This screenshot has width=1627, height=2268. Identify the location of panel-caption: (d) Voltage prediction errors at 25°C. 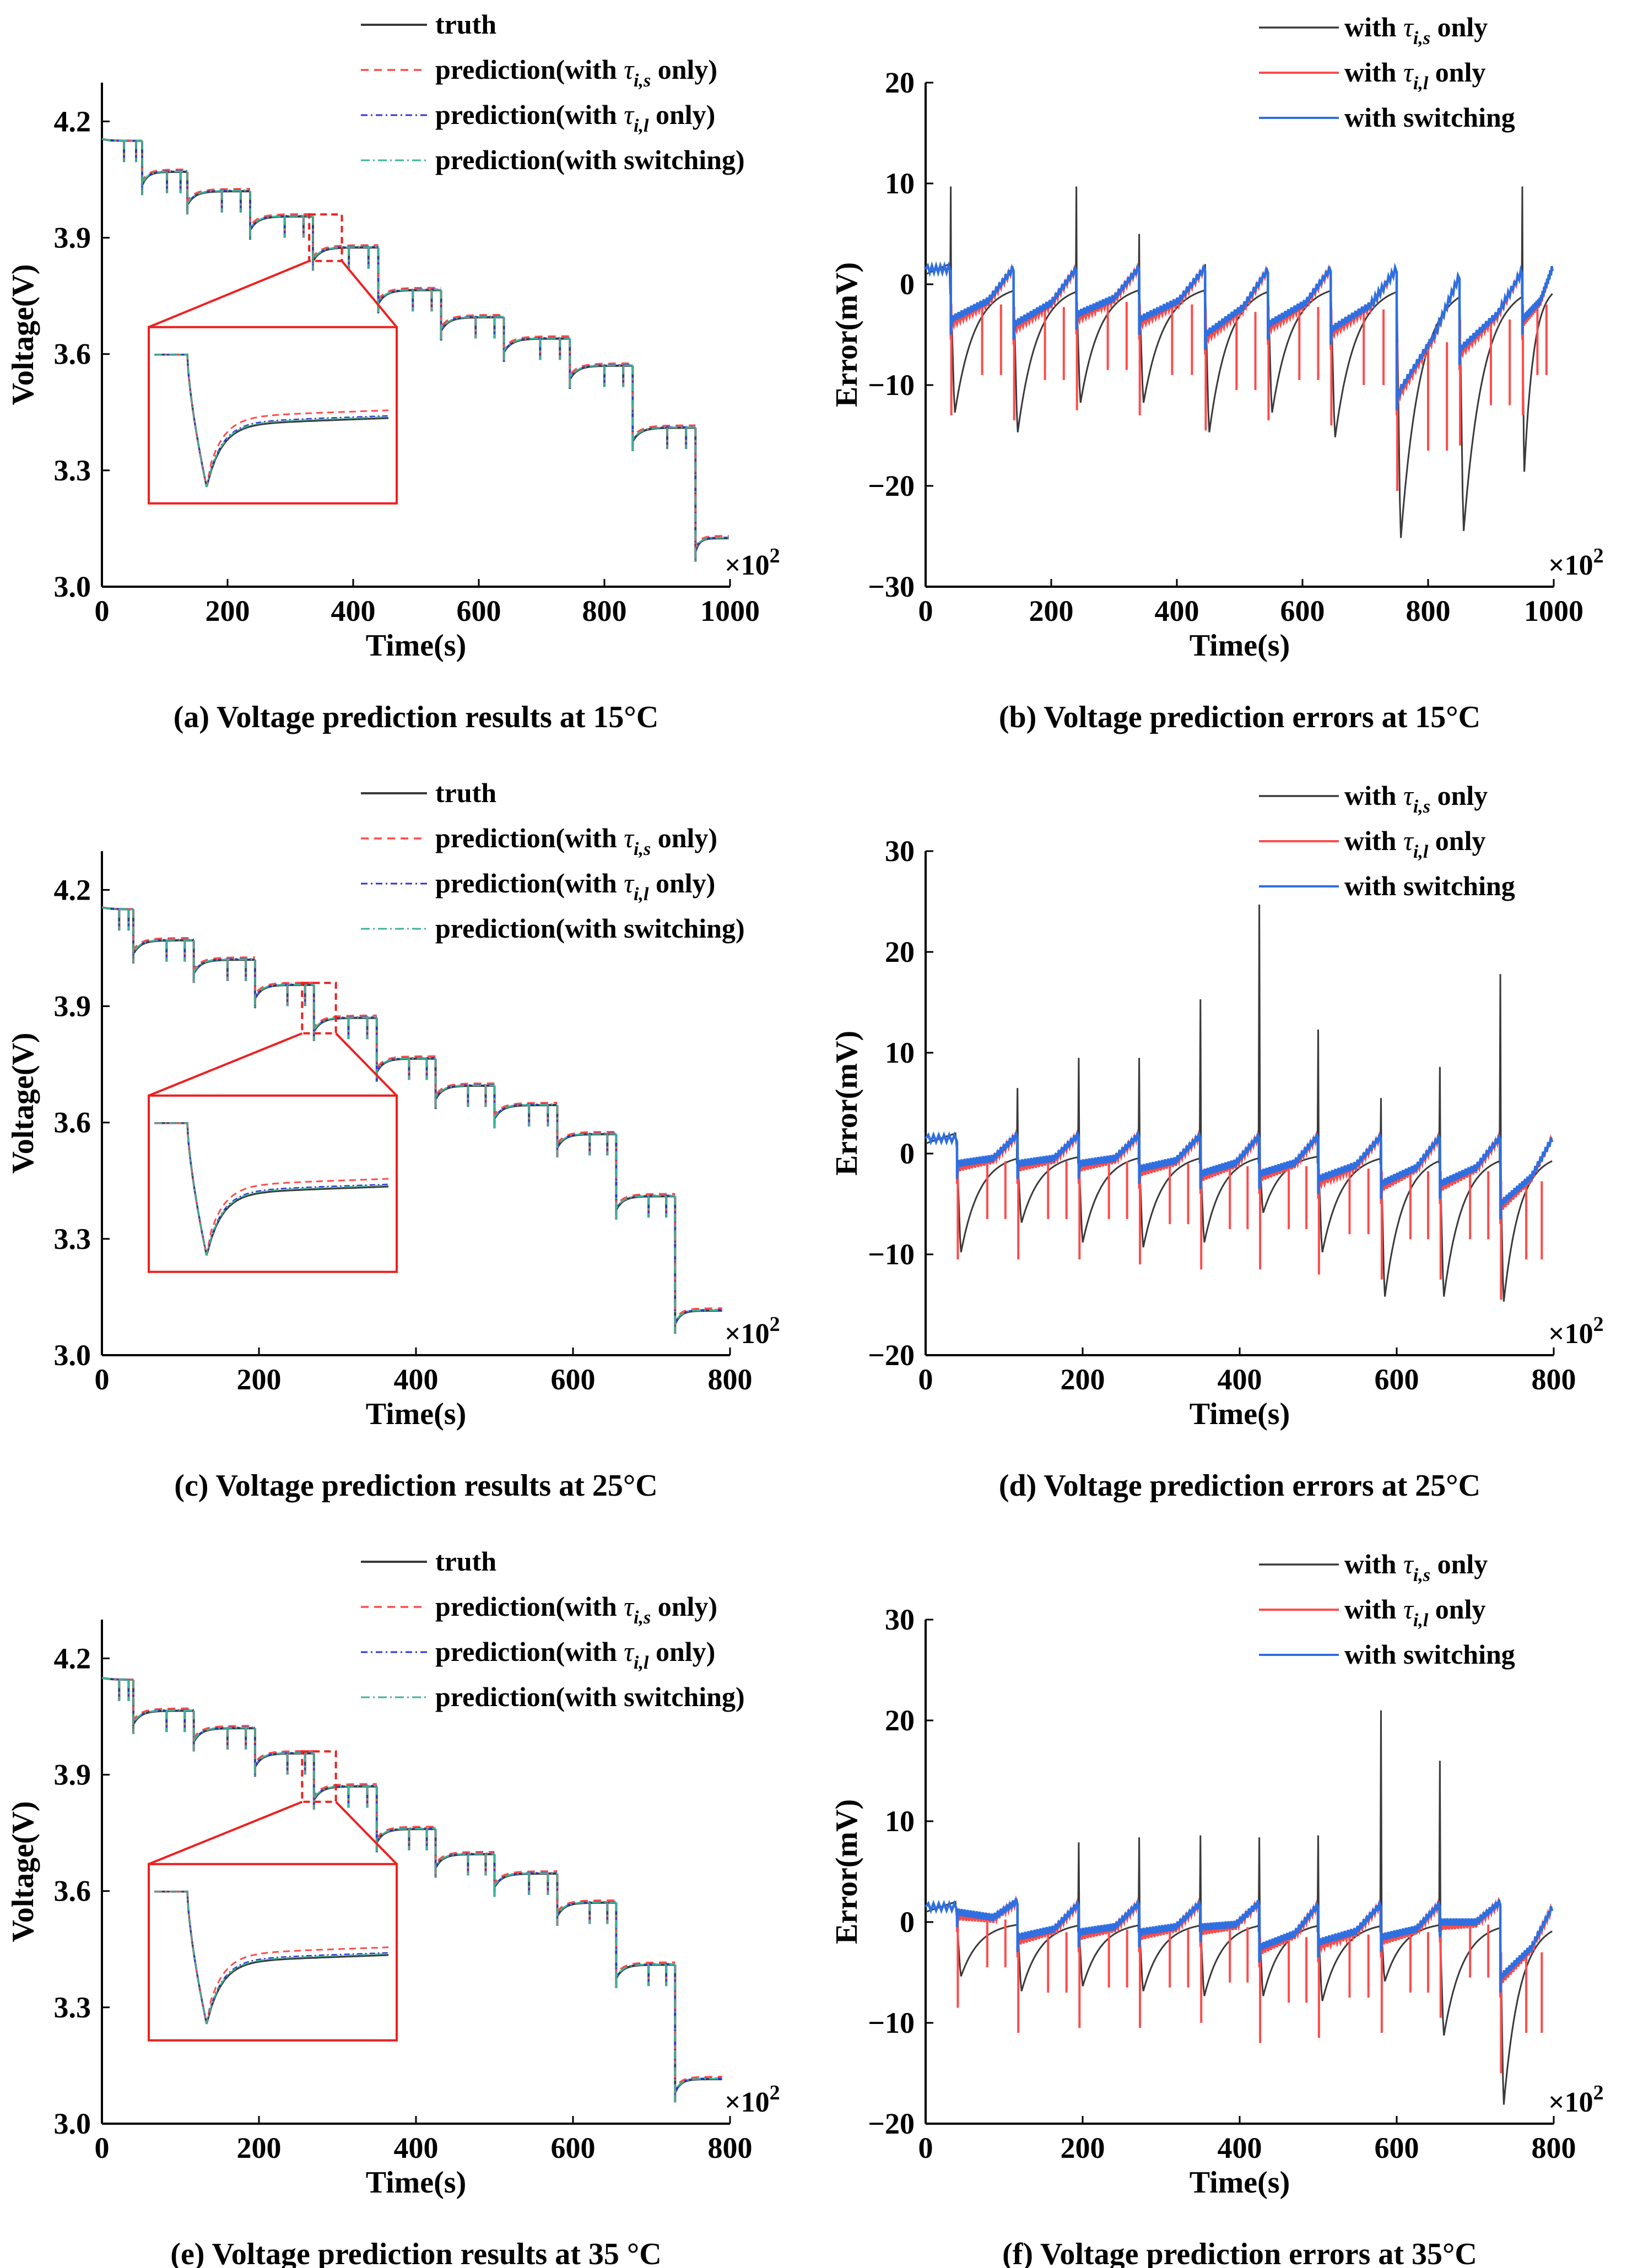
(1239, 1486).